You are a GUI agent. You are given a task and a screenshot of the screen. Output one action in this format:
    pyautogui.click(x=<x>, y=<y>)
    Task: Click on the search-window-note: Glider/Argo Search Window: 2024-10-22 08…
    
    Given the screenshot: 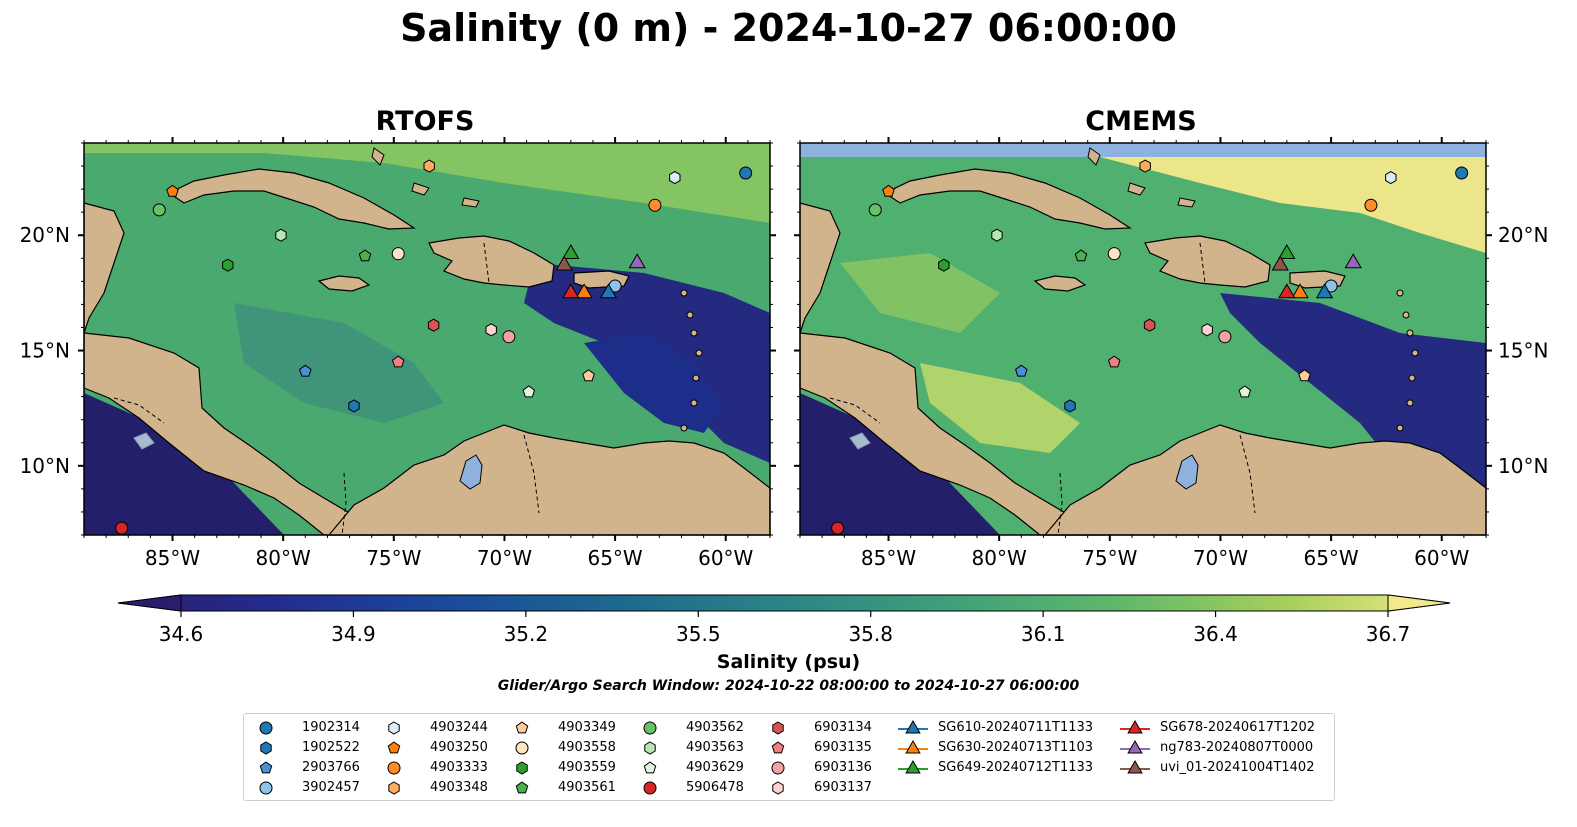 What is the action you would take?
    pyautogui.click(x=788, y=686)
    